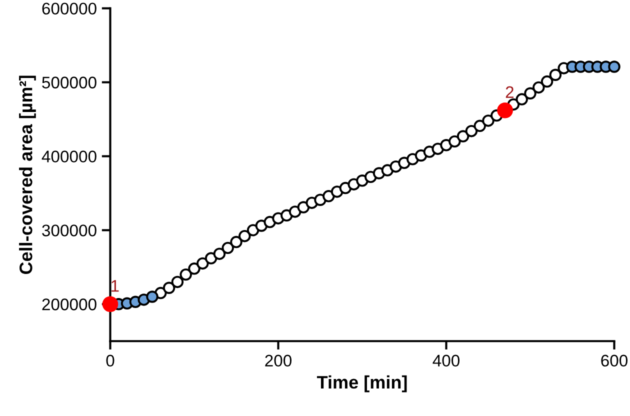  Describe the element at coordinates (361, 383) in the screenshot. I see `x-axis-title: Time [min]` at that location.